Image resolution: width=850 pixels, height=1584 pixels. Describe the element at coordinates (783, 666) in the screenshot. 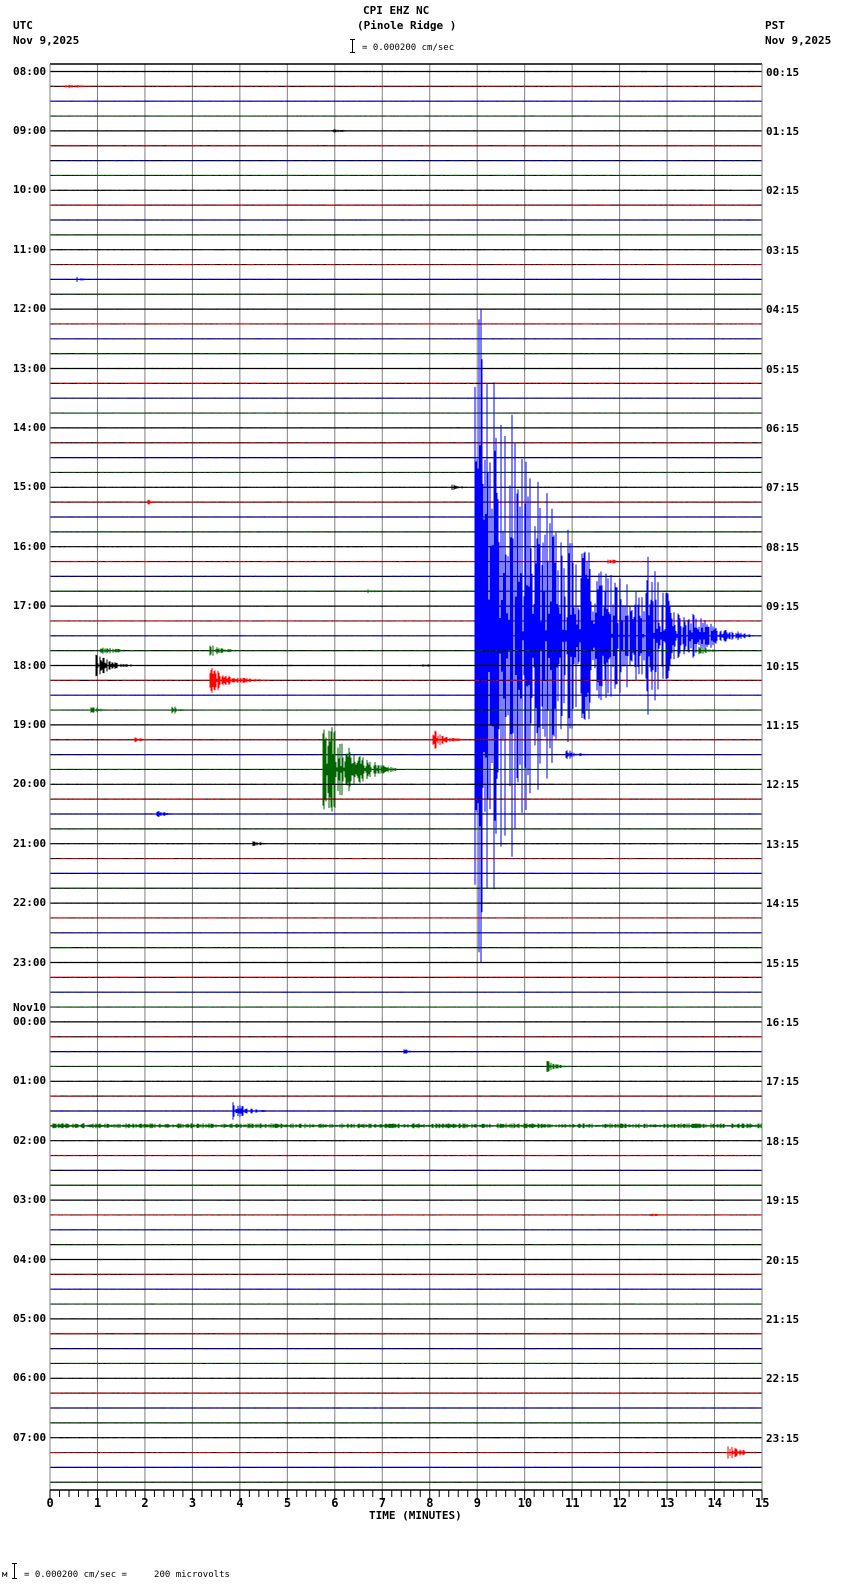

I see `pst-hour-label: 10:15` at that location.